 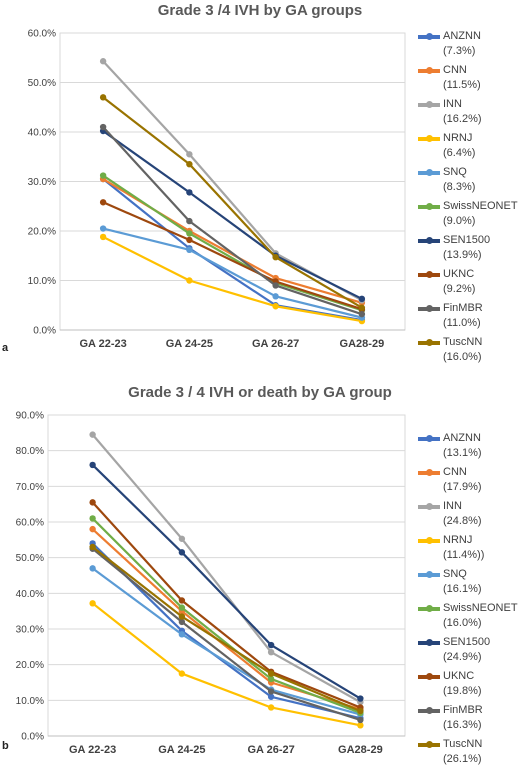 What do you see at coordinates (467, 642) in the screenshot?
I see `legend-label: SEN1500` at bounding box center [467, 642].